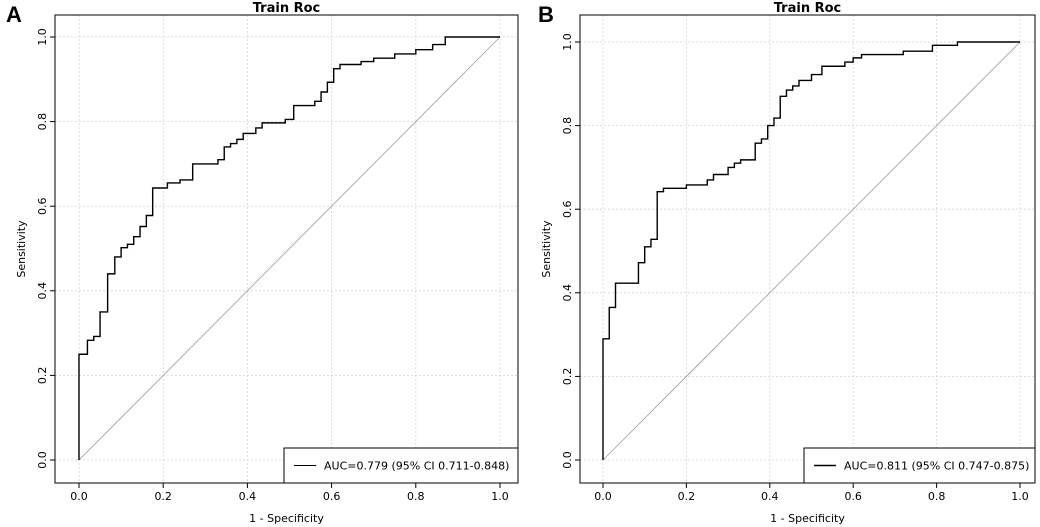 The width and height of the screenshot is (1040, 527). I want to click on legend: AUC=0.811 (95% CI 0.747-0.875), so click(919, 465).